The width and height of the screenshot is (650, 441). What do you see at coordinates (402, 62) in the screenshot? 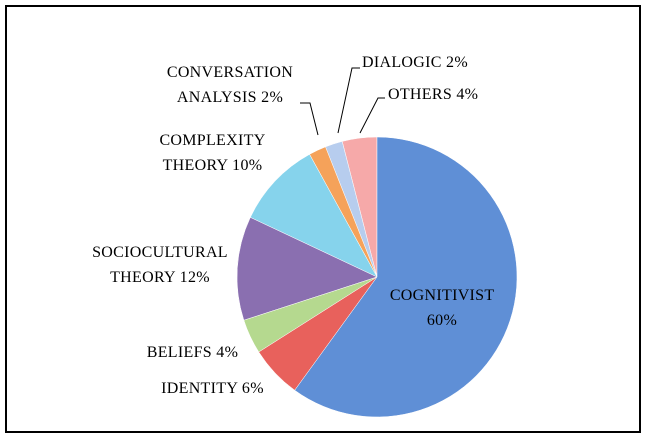
I see `category-label: DIALOGIC` at bounding box center [402, 62].